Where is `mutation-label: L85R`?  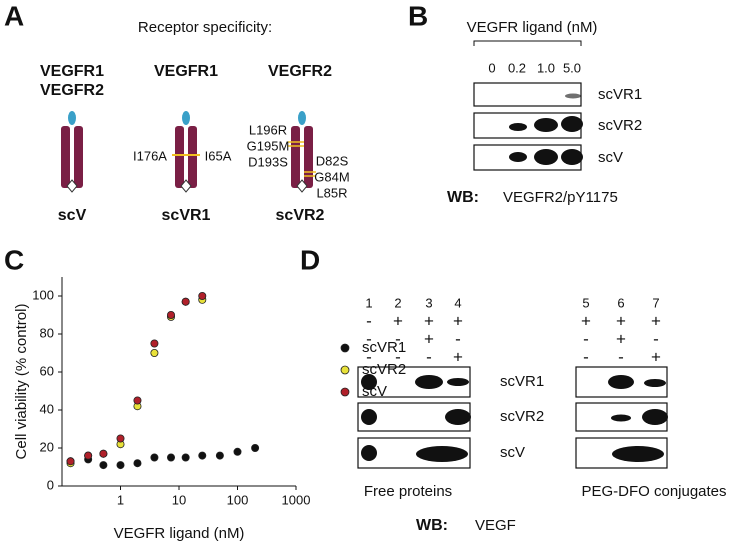
mutation-label: L85R is located at coordinates (331, 192).